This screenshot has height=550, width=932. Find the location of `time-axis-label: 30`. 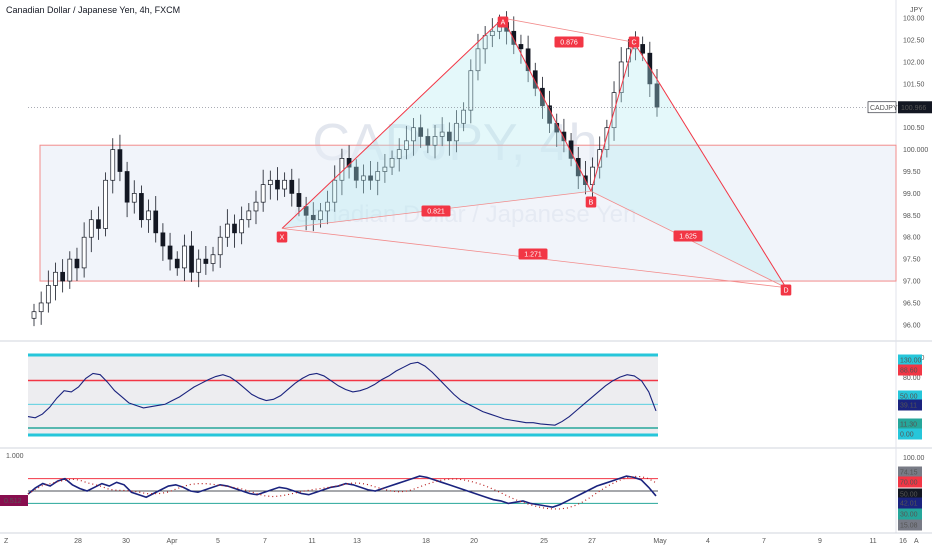

time-axis-label: 30 is located at coordinates (126, 541).